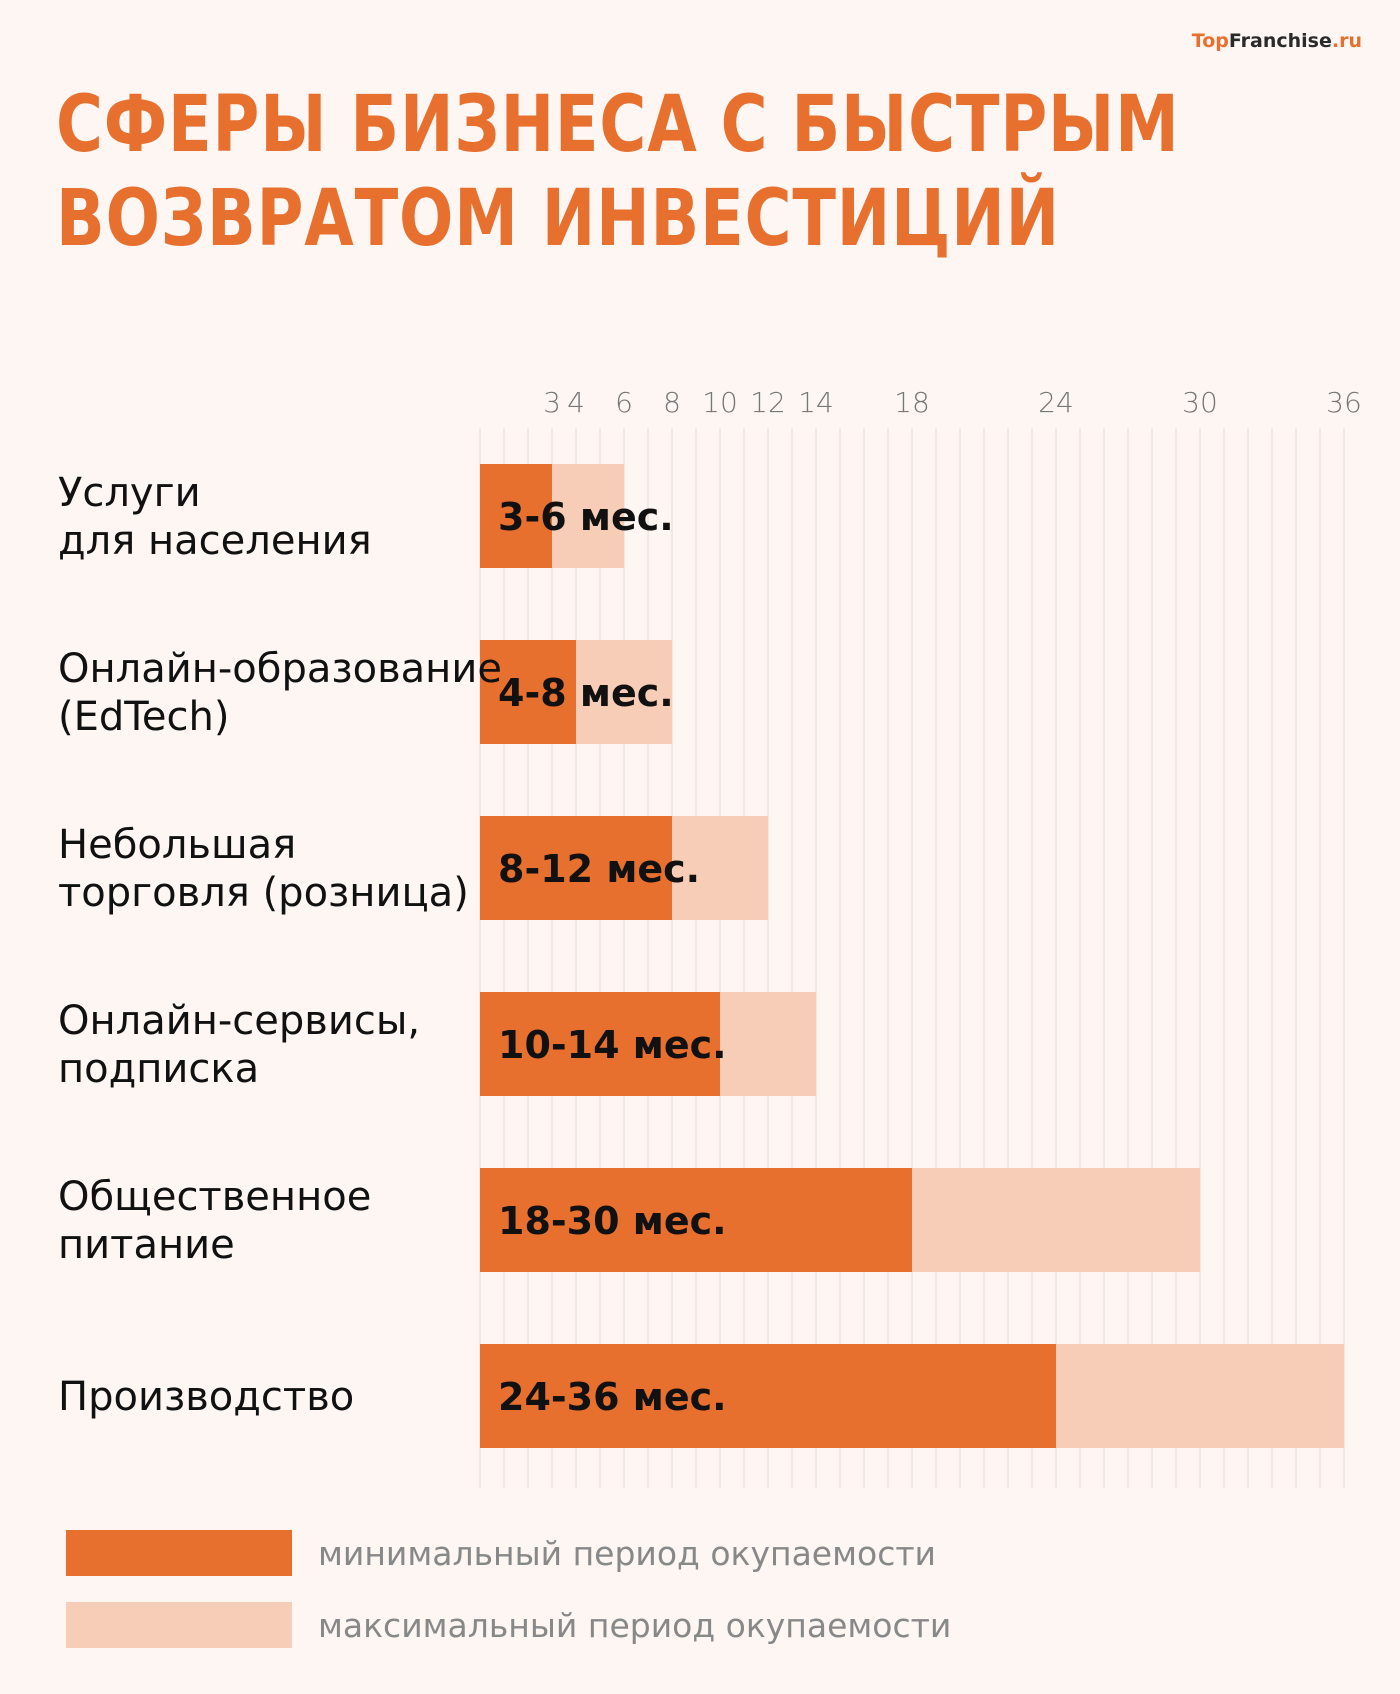  What do you see at coordinates (129, 493) in the screenshot?
I see `category-label: Услуги` at bounding box center [129, 493].